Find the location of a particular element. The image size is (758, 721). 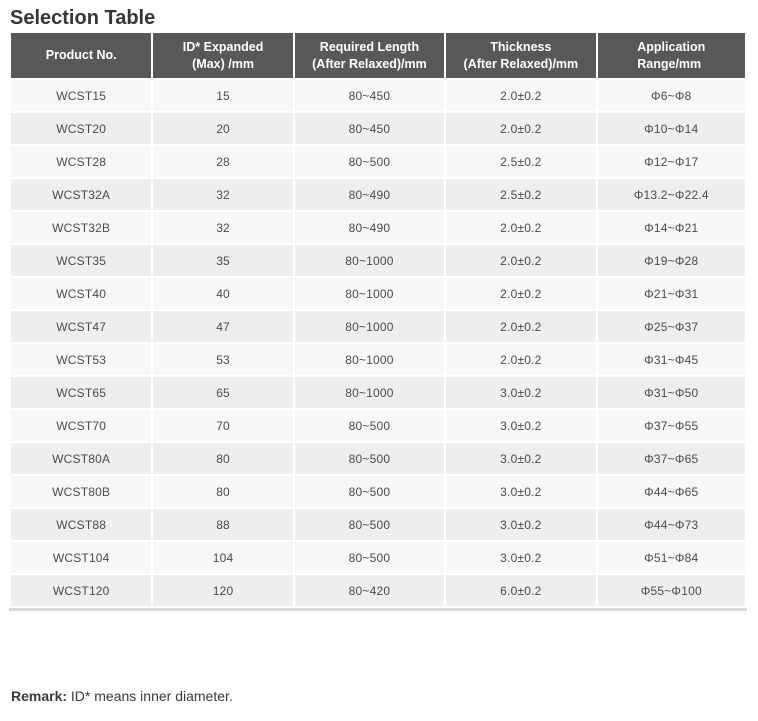

cell-id-expanded: 35 is located at coordinates (223, 260).